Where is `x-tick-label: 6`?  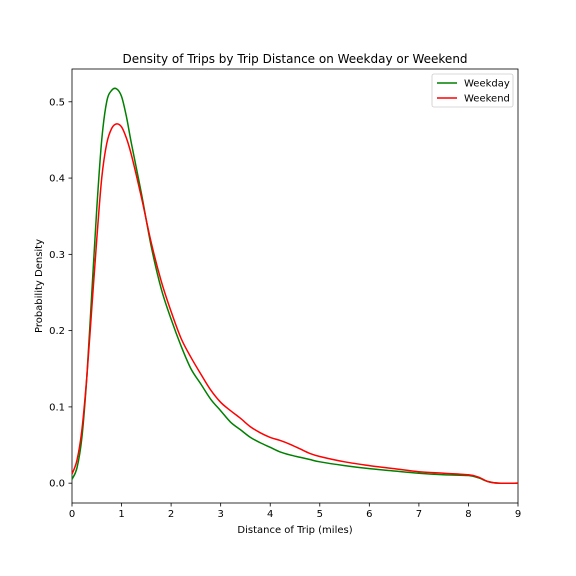
x-tick-label: 6 is located at coordinates (369, 514).